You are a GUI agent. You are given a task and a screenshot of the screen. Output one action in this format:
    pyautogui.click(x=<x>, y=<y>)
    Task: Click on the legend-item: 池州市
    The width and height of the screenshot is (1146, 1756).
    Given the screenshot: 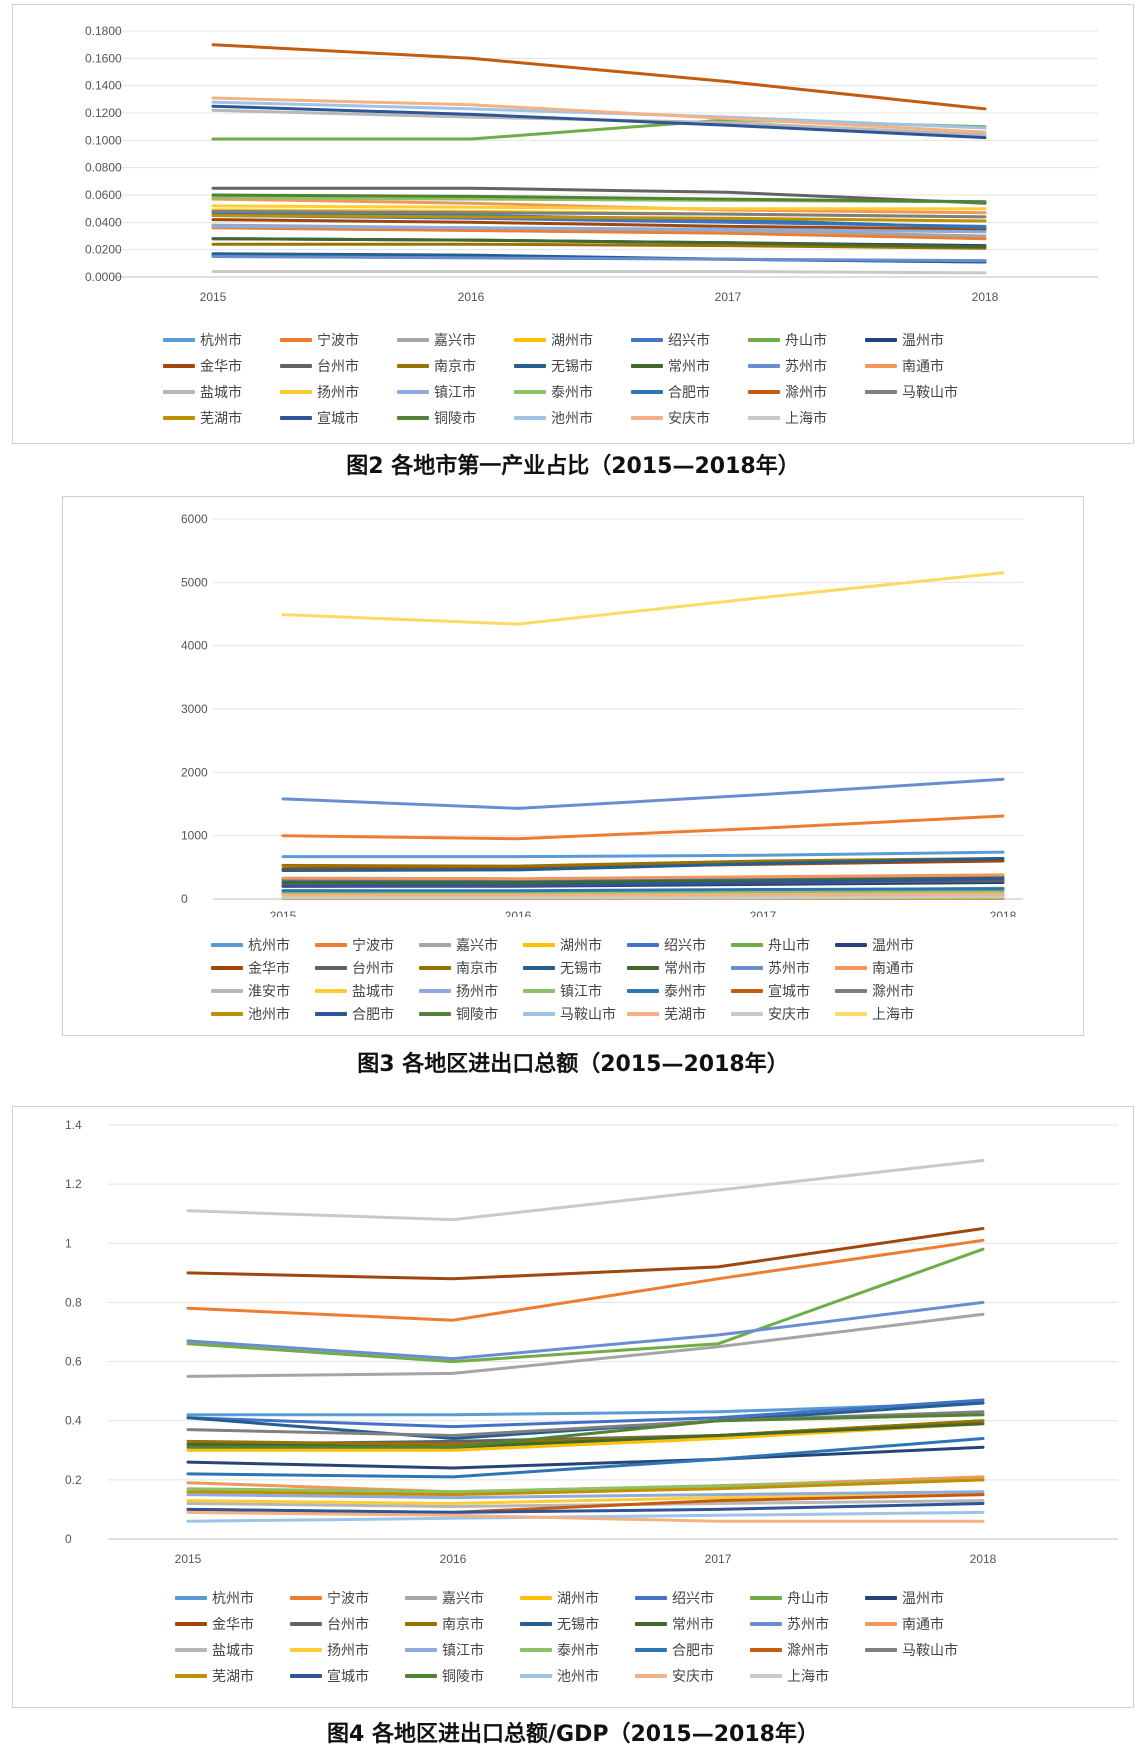 What is the action you would take?
    pyautogui.click(x=263, y=1013)
    